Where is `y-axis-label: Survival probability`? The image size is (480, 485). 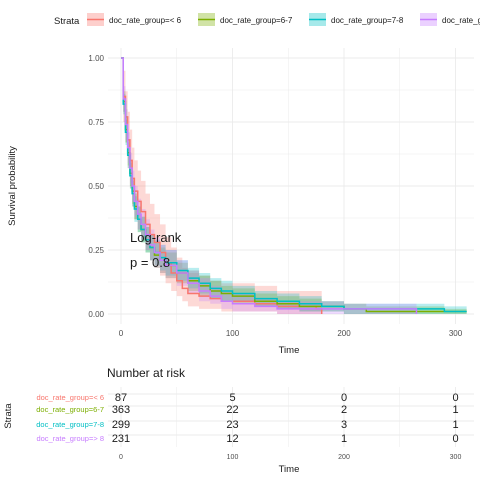 y-axis-label: Survival probability is located at coordinates (12, 186).